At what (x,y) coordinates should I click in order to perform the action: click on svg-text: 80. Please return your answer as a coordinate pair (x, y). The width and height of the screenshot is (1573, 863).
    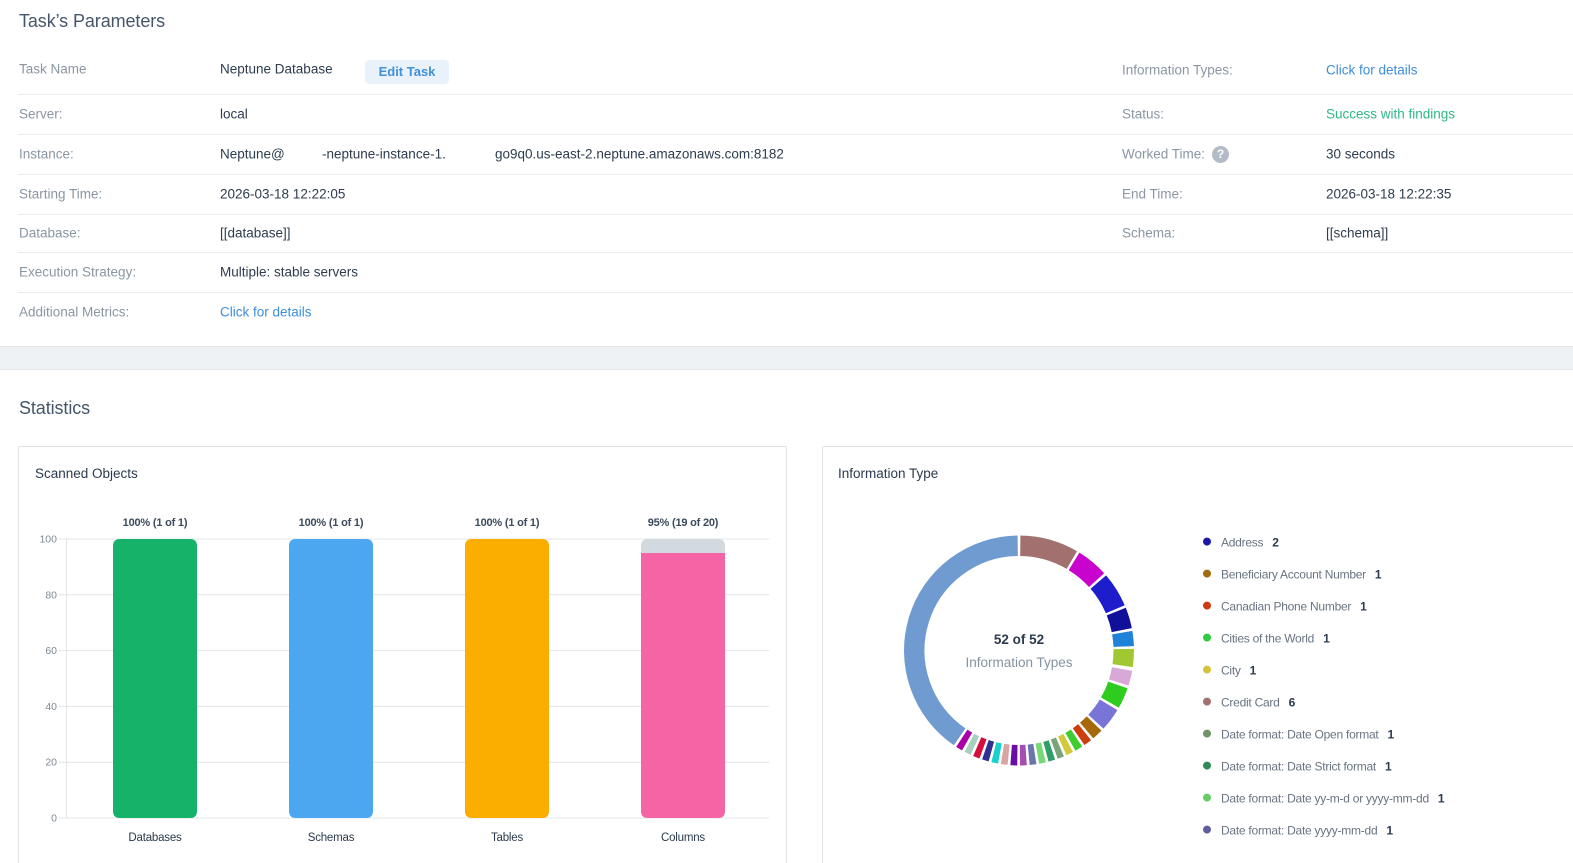
    Looking at the image, I should click on (51, 595).